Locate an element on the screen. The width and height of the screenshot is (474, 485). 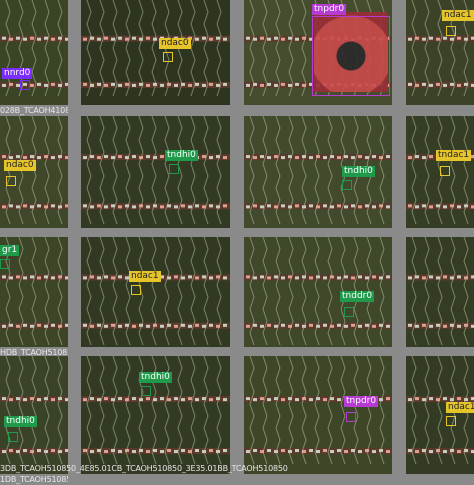
chip-tile: tndhi0 is located at coordinates (155, 172).